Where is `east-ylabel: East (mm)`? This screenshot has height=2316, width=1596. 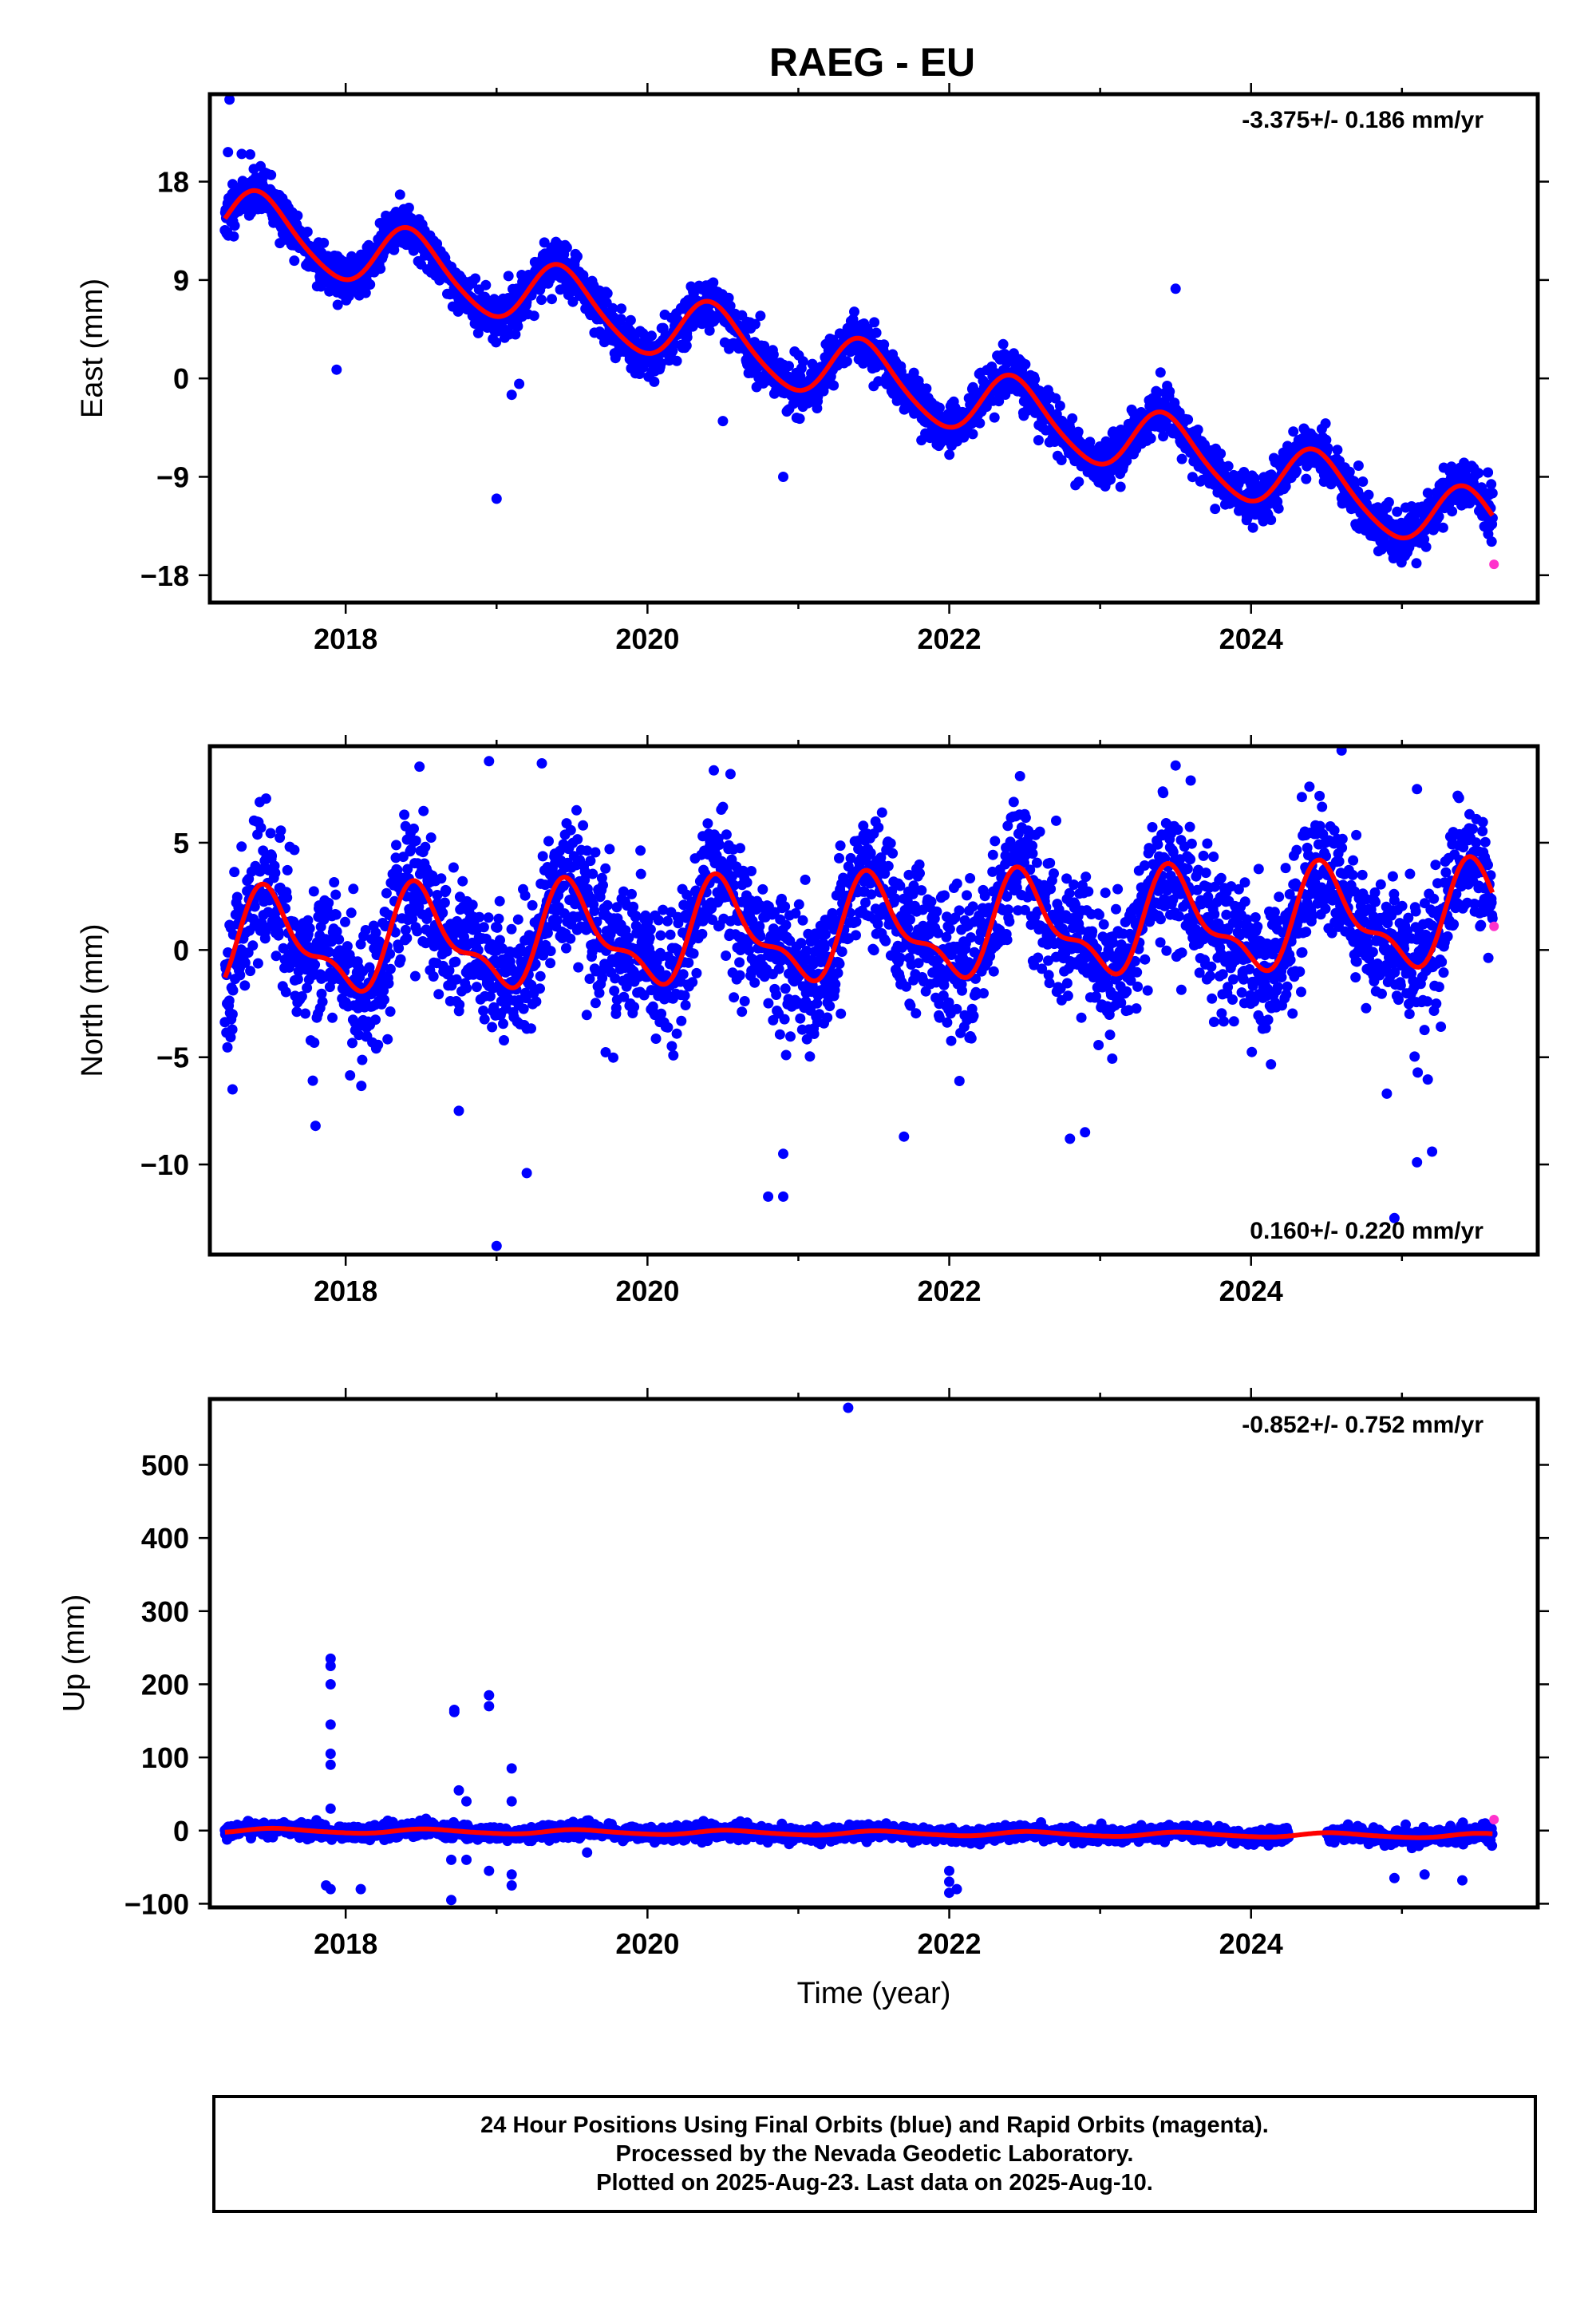
east-ylabel: East (mm) is located at coordinates (92, 348).